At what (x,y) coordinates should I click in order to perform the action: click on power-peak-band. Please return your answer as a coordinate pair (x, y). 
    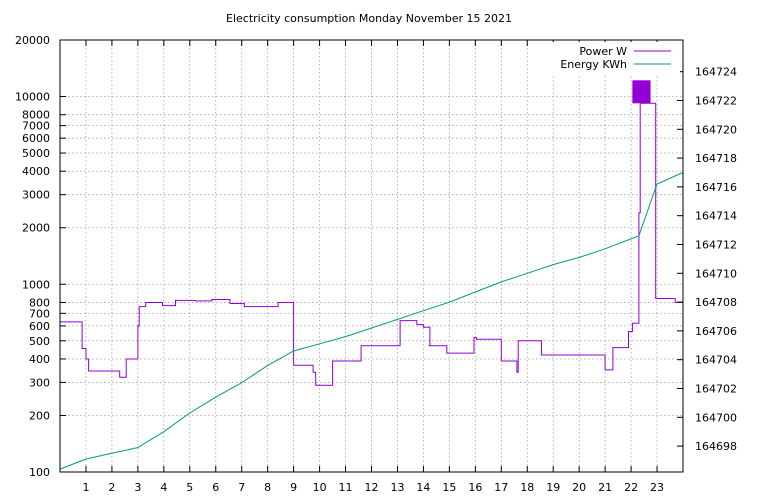
    Looking at the image, I should click on (641, 92).